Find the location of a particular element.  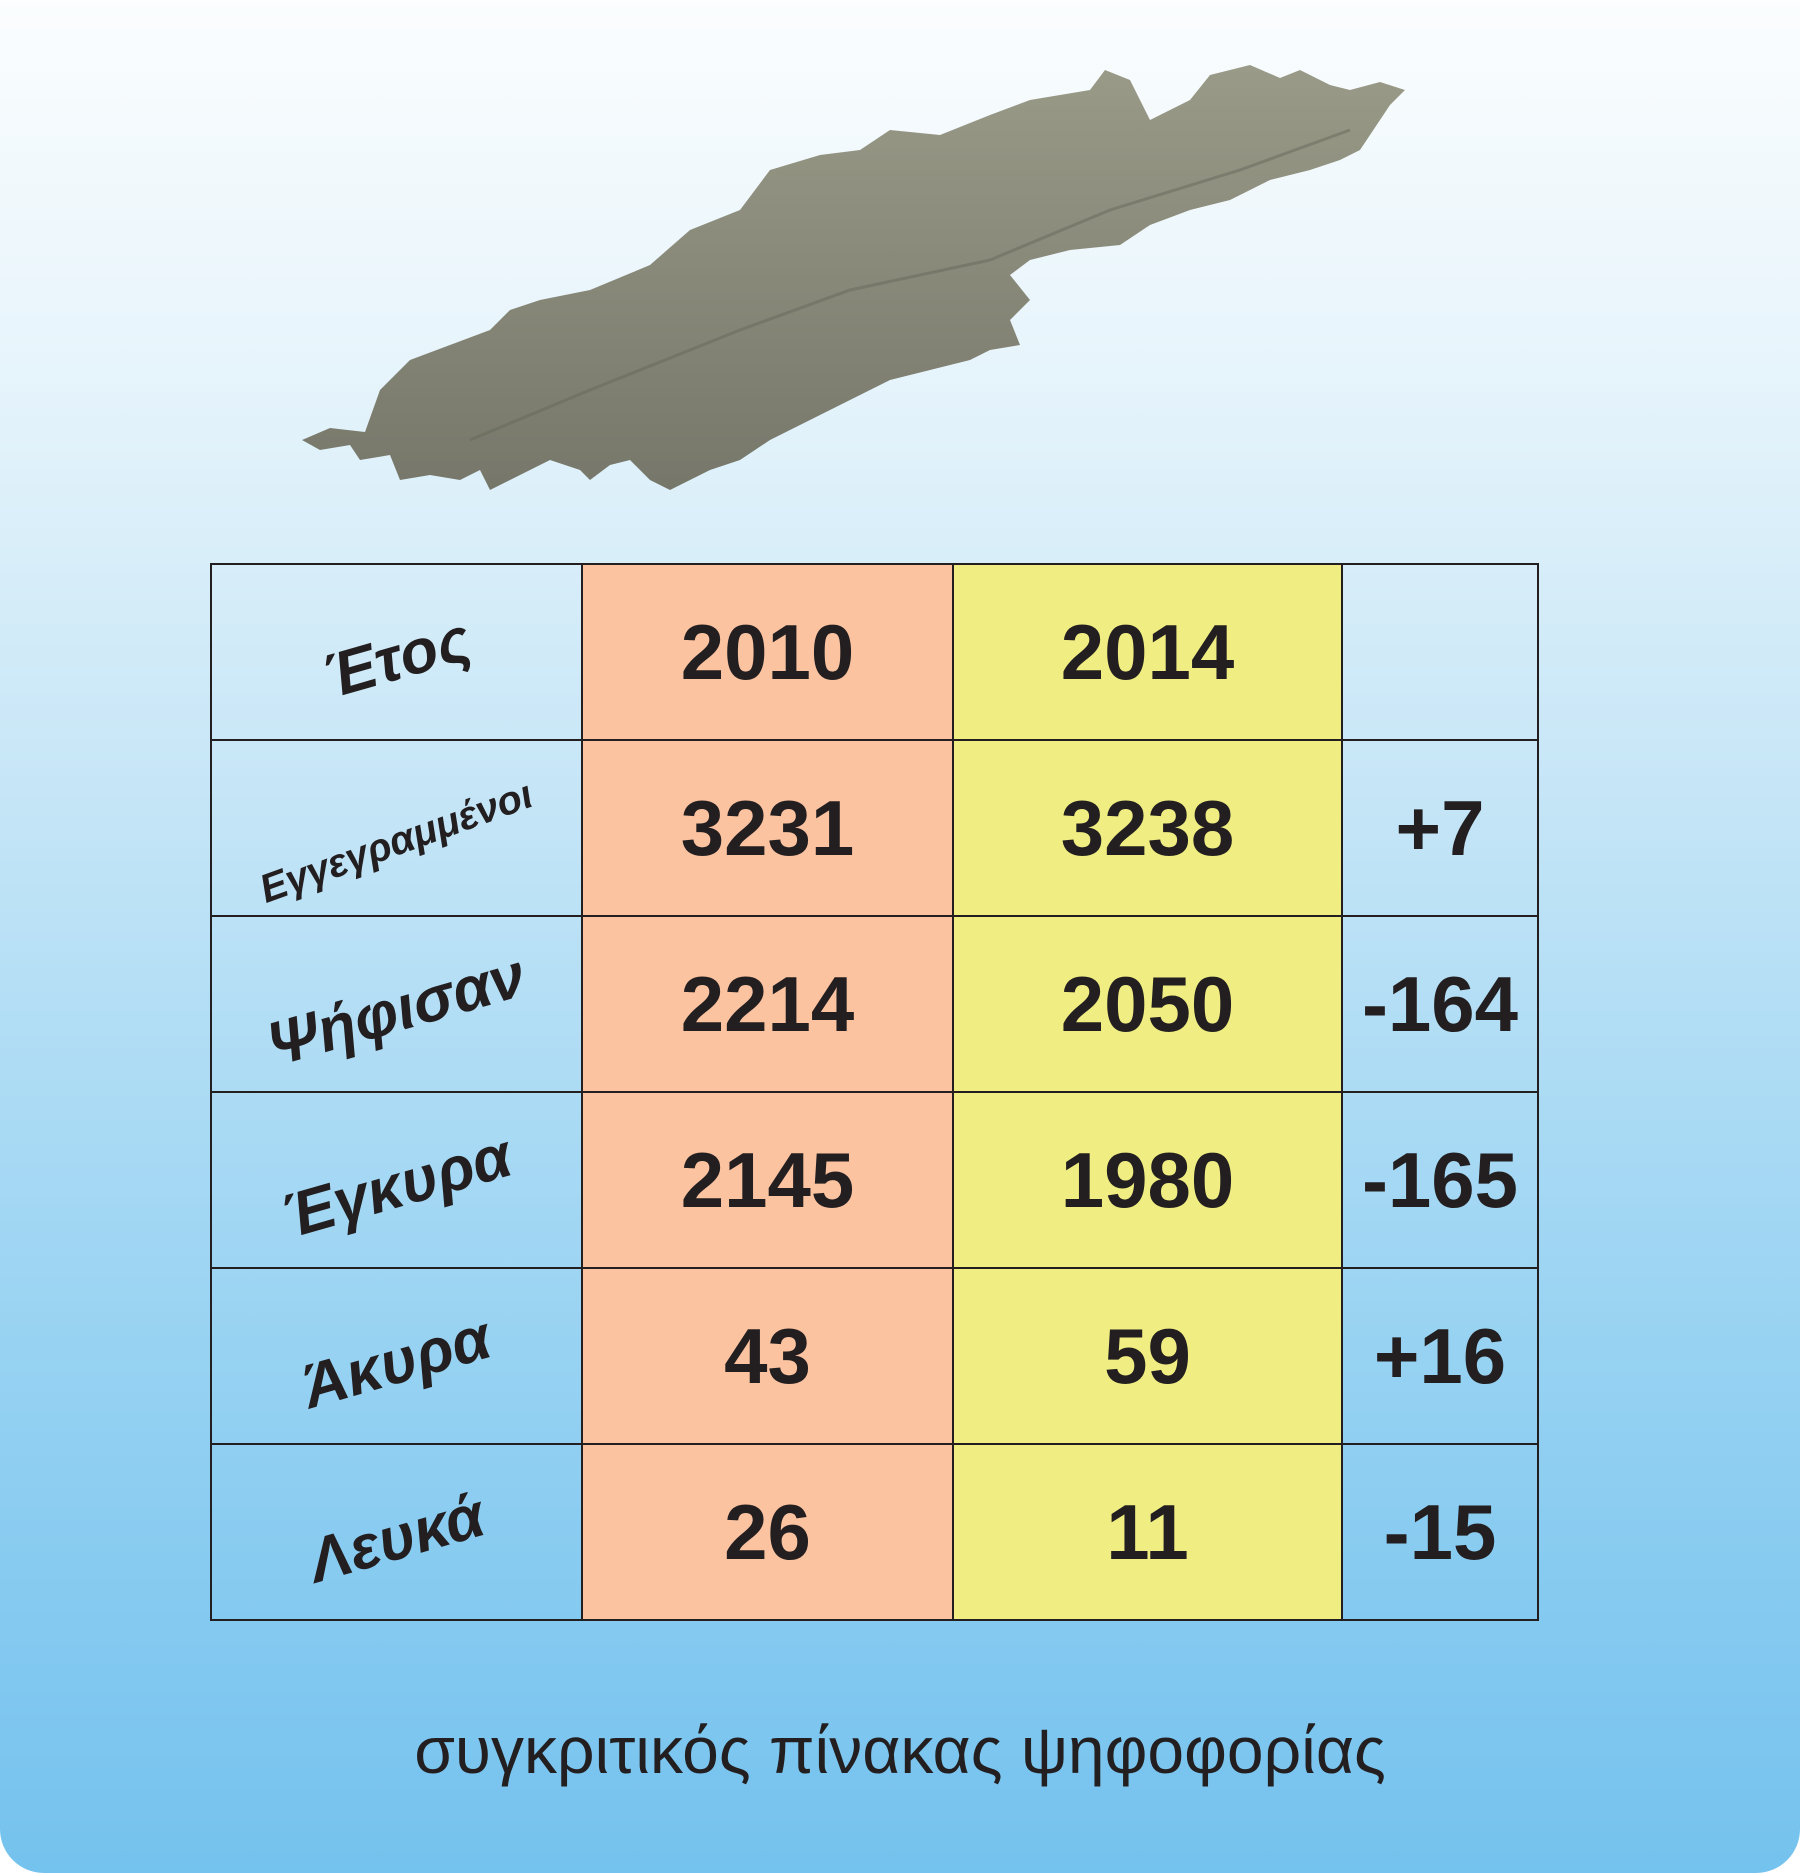

row-label: Έτος is located at coordinates (396, 658).